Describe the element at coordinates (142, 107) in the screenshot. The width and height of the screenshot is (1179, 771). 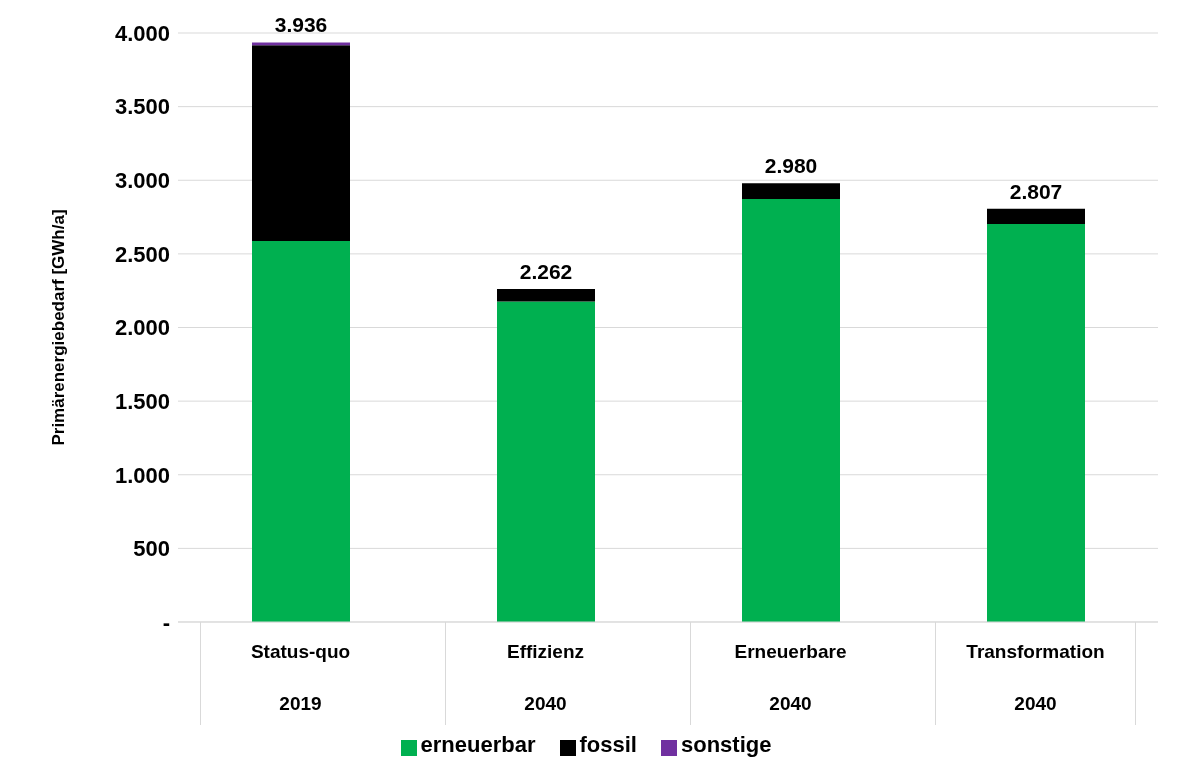
I see `y-tick-label: 3.500` at that location.